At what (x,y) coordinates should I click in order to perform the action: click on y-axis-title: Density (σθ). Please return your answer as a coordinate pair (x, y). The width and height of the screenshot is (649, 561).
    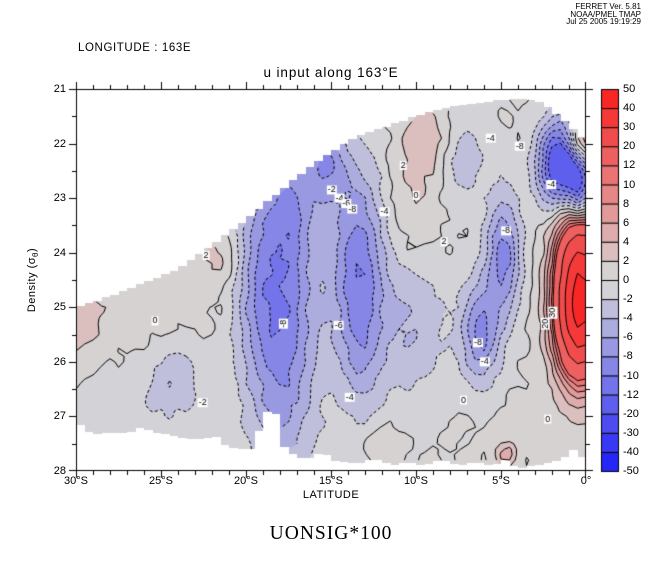
    Looking at the image, I should click on (33, 280).